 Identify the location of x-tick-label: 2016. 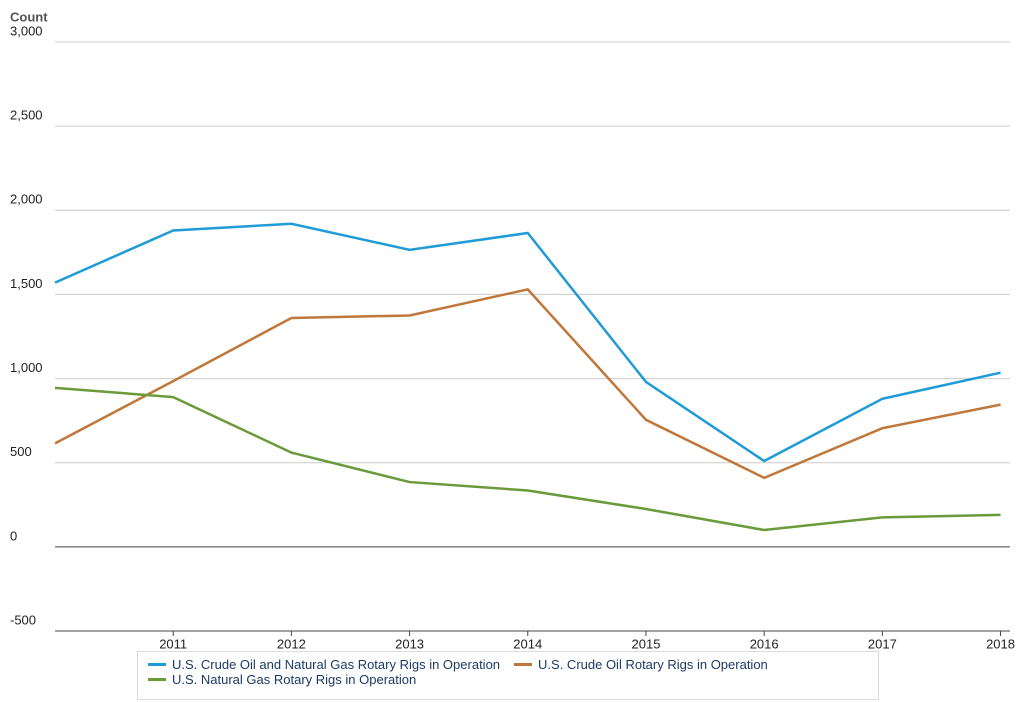
(764, 643).